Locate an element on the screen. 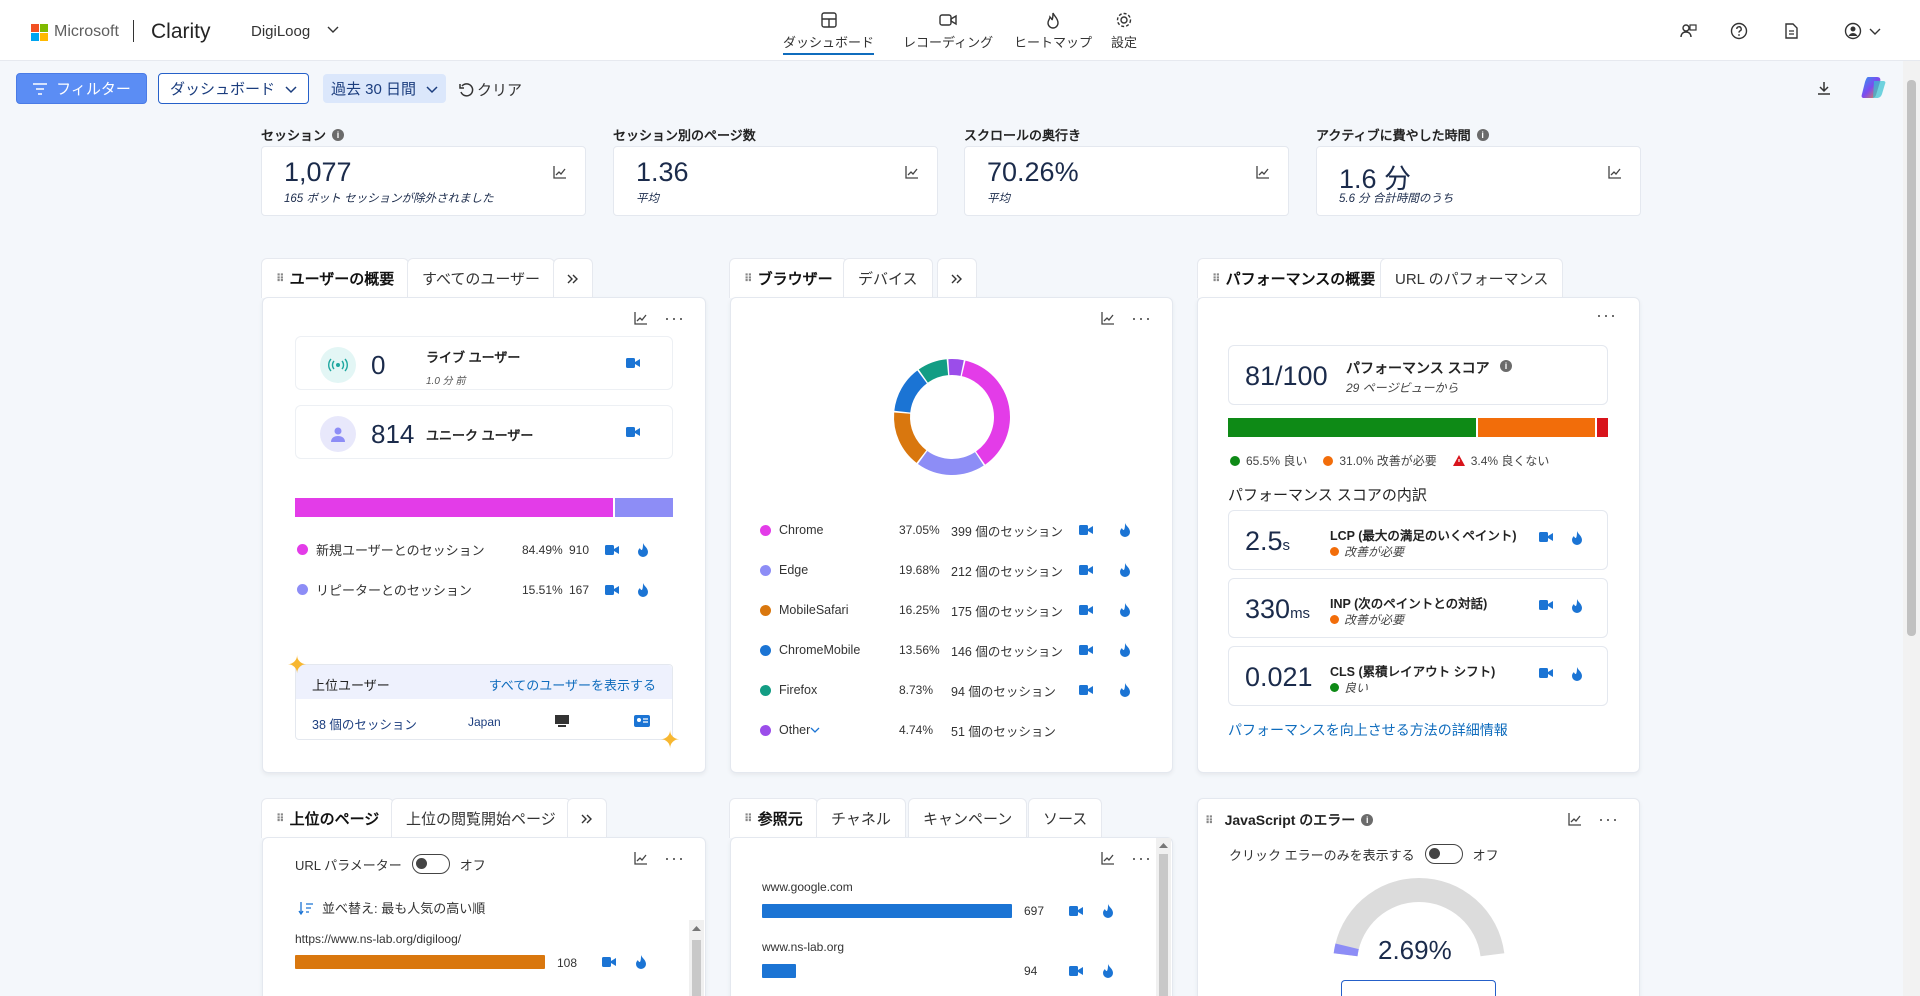 The height and width of the screenshot is (996, 1920). tab-campaigns: キャンペーン is located at coordinates (968, 818).